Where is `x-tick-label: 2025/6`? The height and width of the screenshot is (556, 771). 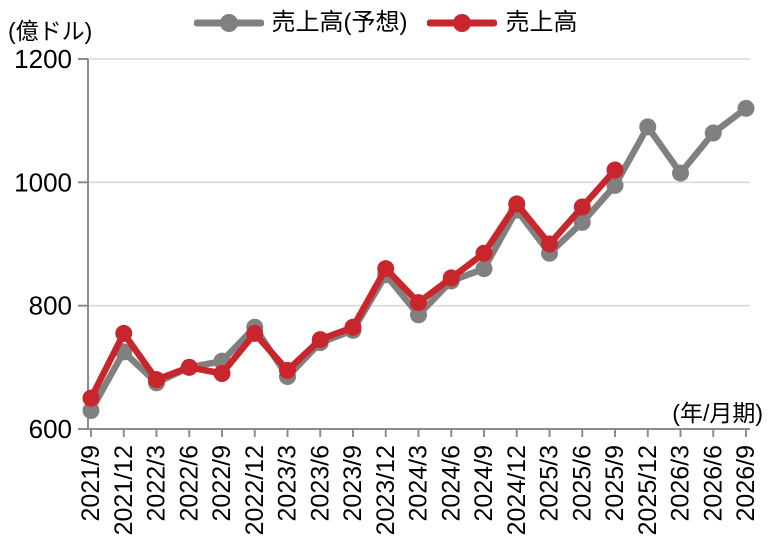 x-tick-label: 2025/6 is located at coordinates (582, 483).